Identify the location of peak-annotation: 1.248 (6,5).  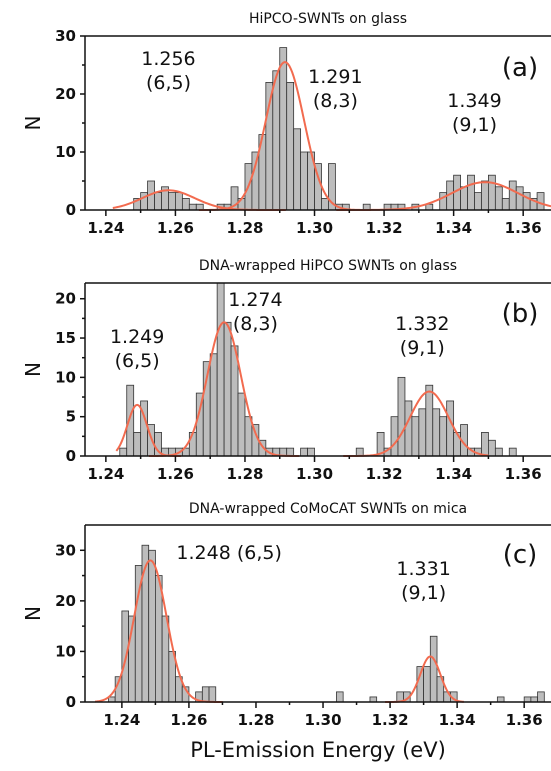
(228, 553).